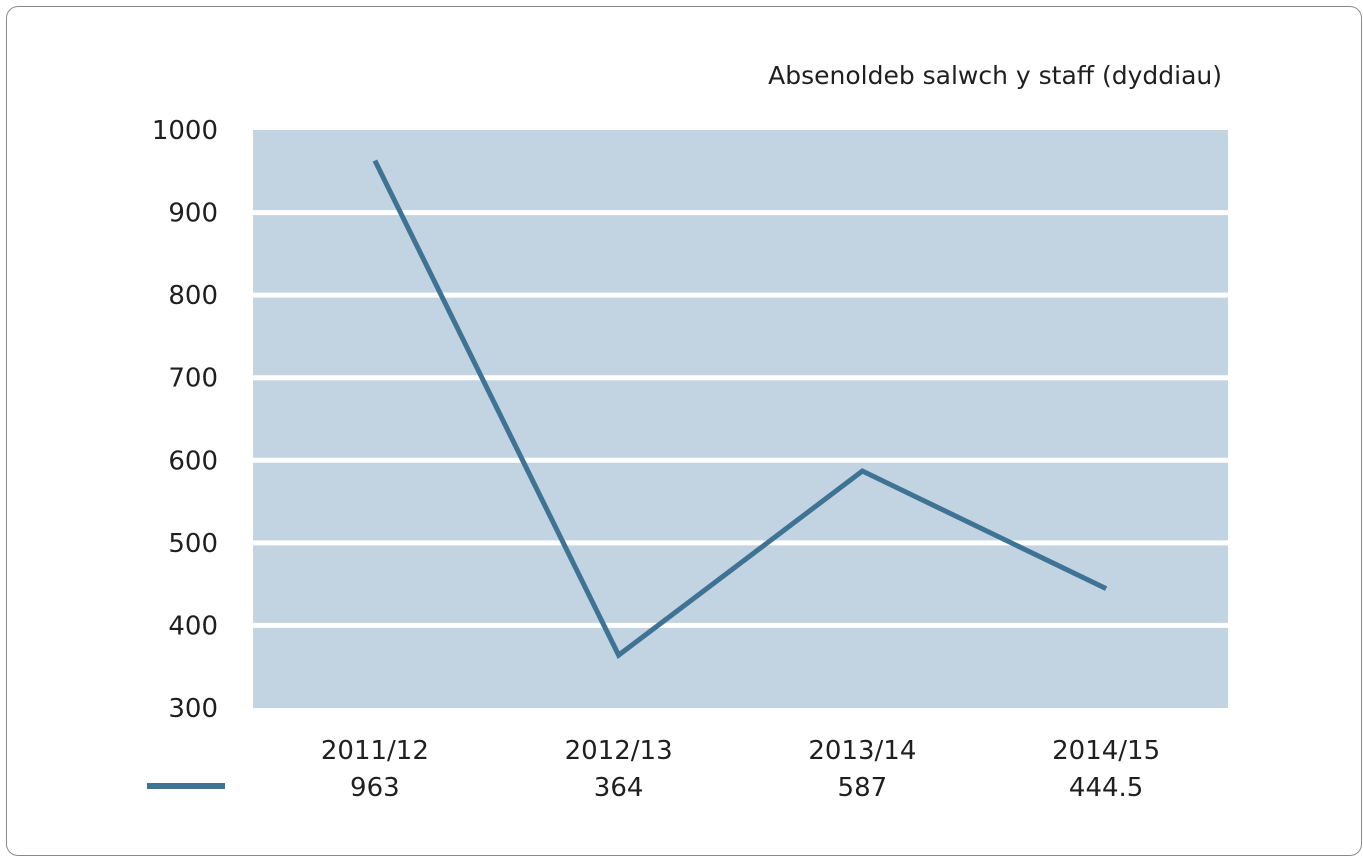 This screenshot has width=1363, height=856. Describe the element at coordinates (863, 788) in the screenshot. I see `data-value-label: 587` at that location.